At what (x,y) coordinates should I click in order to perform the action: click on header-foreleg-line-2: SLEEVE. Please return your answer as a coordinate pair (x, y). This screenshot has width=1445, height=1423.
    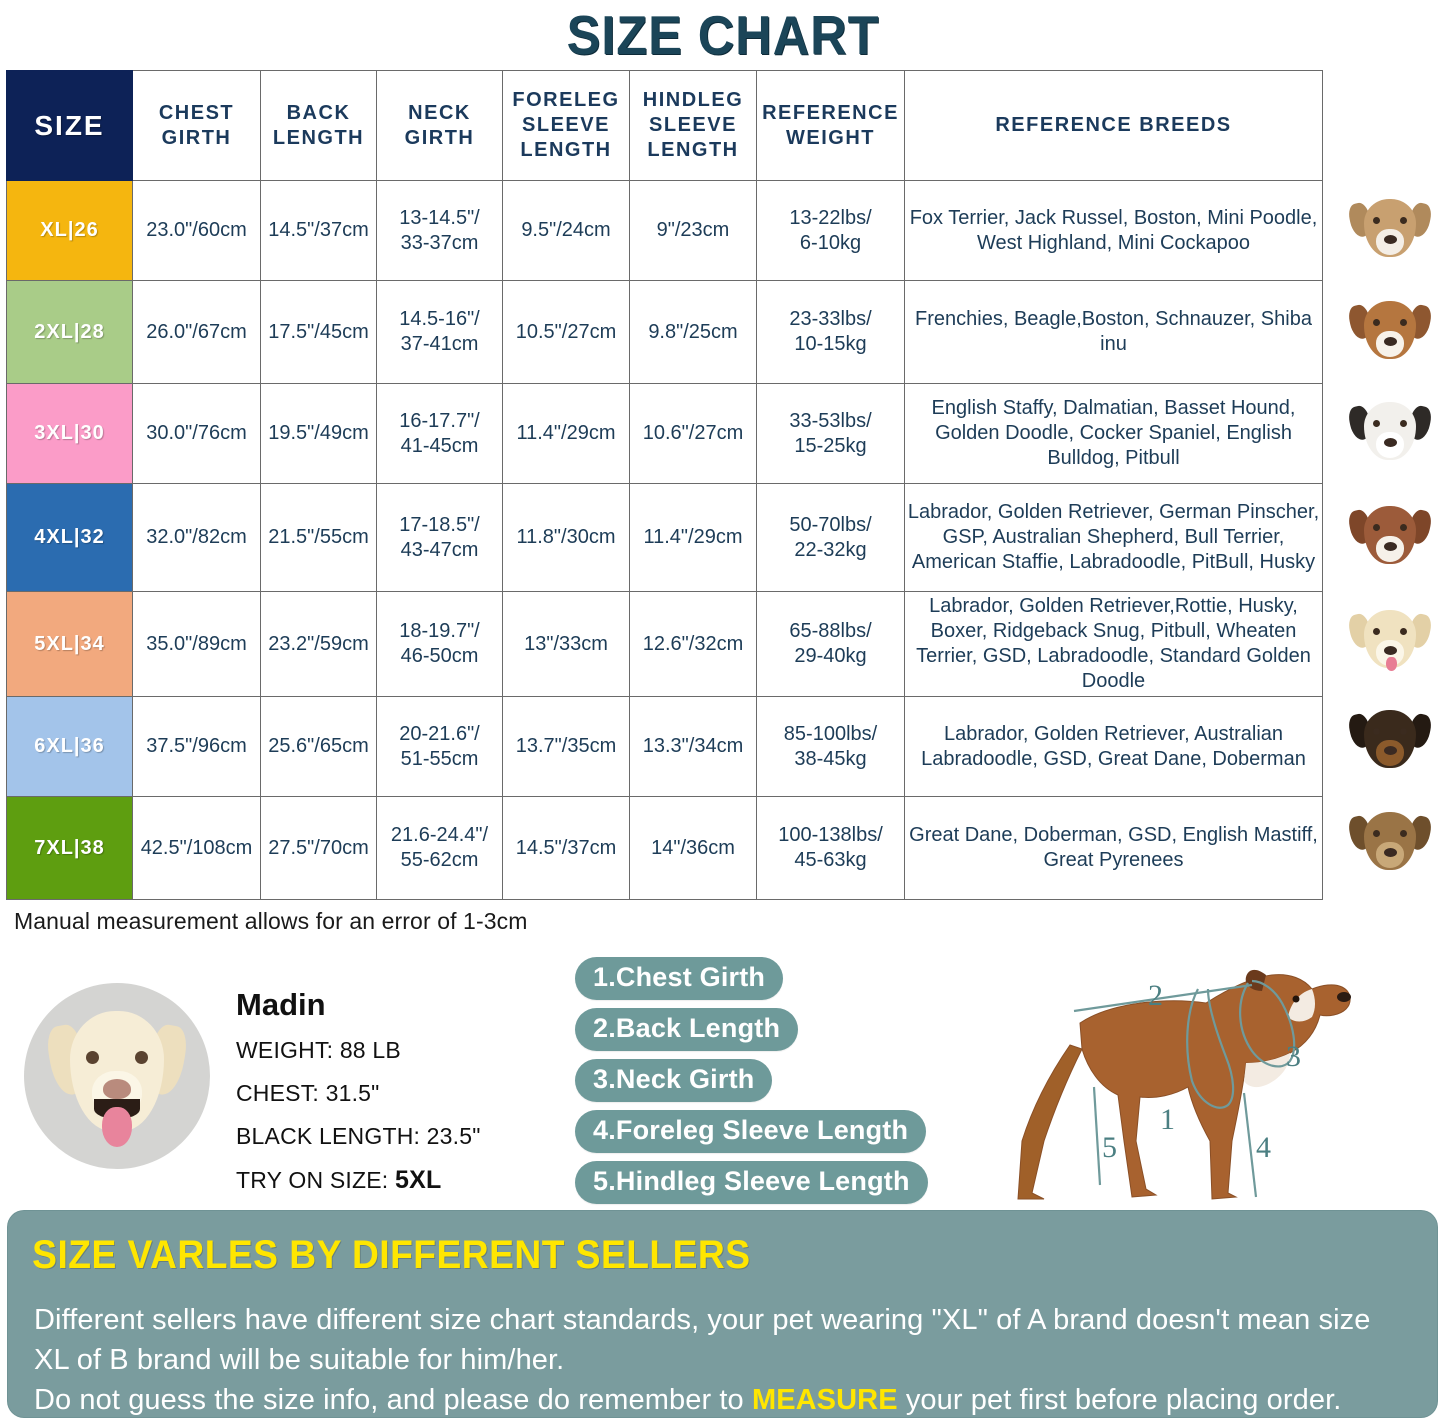
    Looking at the image, I should click on (566, 125).